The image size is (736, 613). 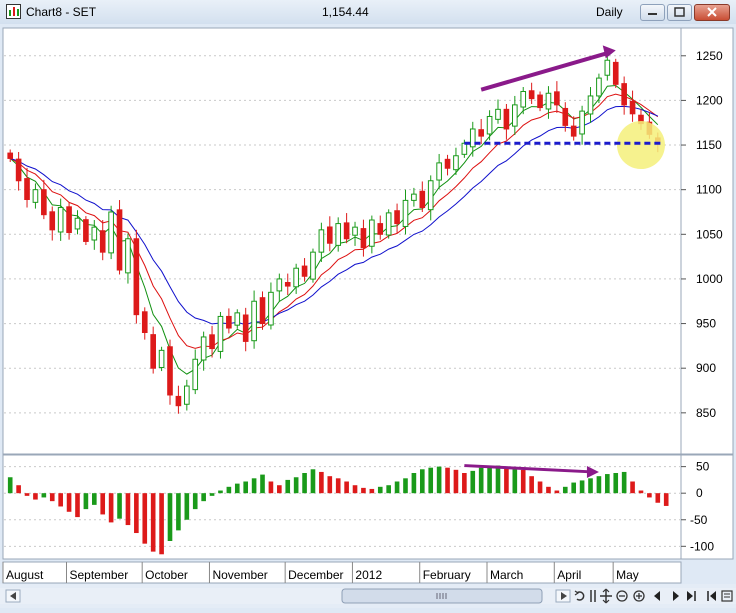 I want to click on histogram-annotations, so click(x=531, y=471).